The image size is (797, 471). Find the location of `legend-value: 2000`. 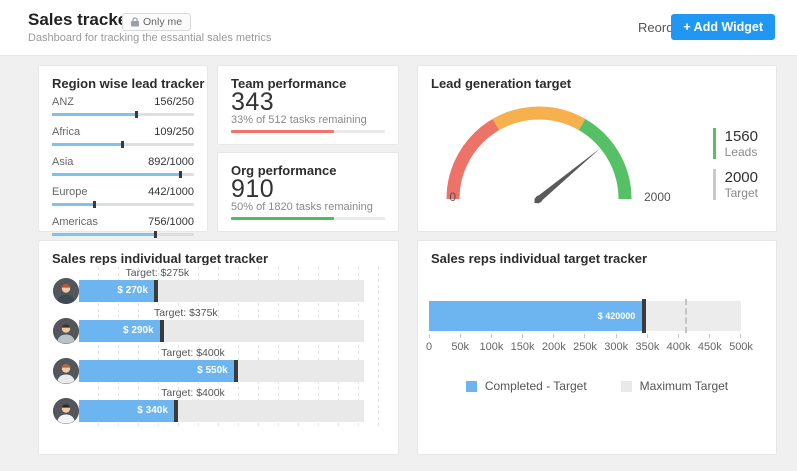

legend-value: 2000 is located at coordinates (741, 177).